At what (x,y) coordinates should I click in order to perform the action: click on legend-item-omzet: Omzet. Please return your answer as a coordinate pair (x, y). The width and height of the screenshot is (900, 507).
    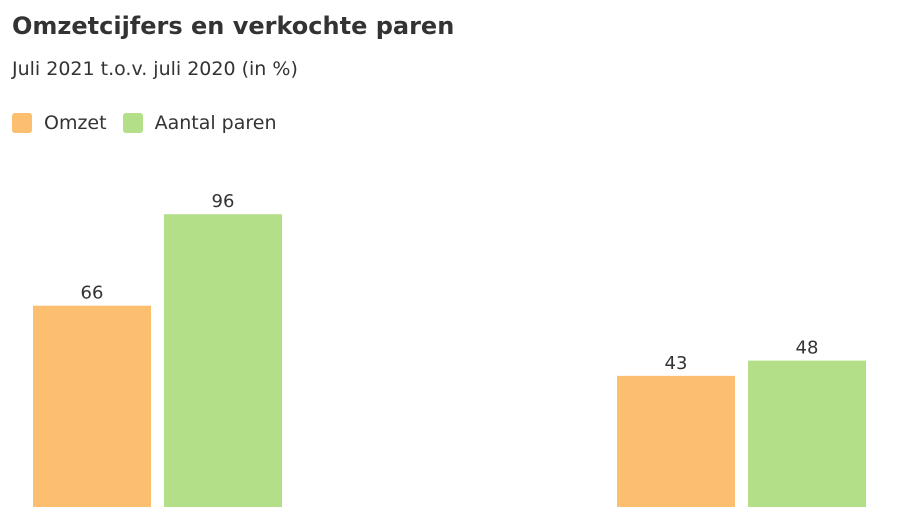
    Looking at the image, I should click on (59, 123).